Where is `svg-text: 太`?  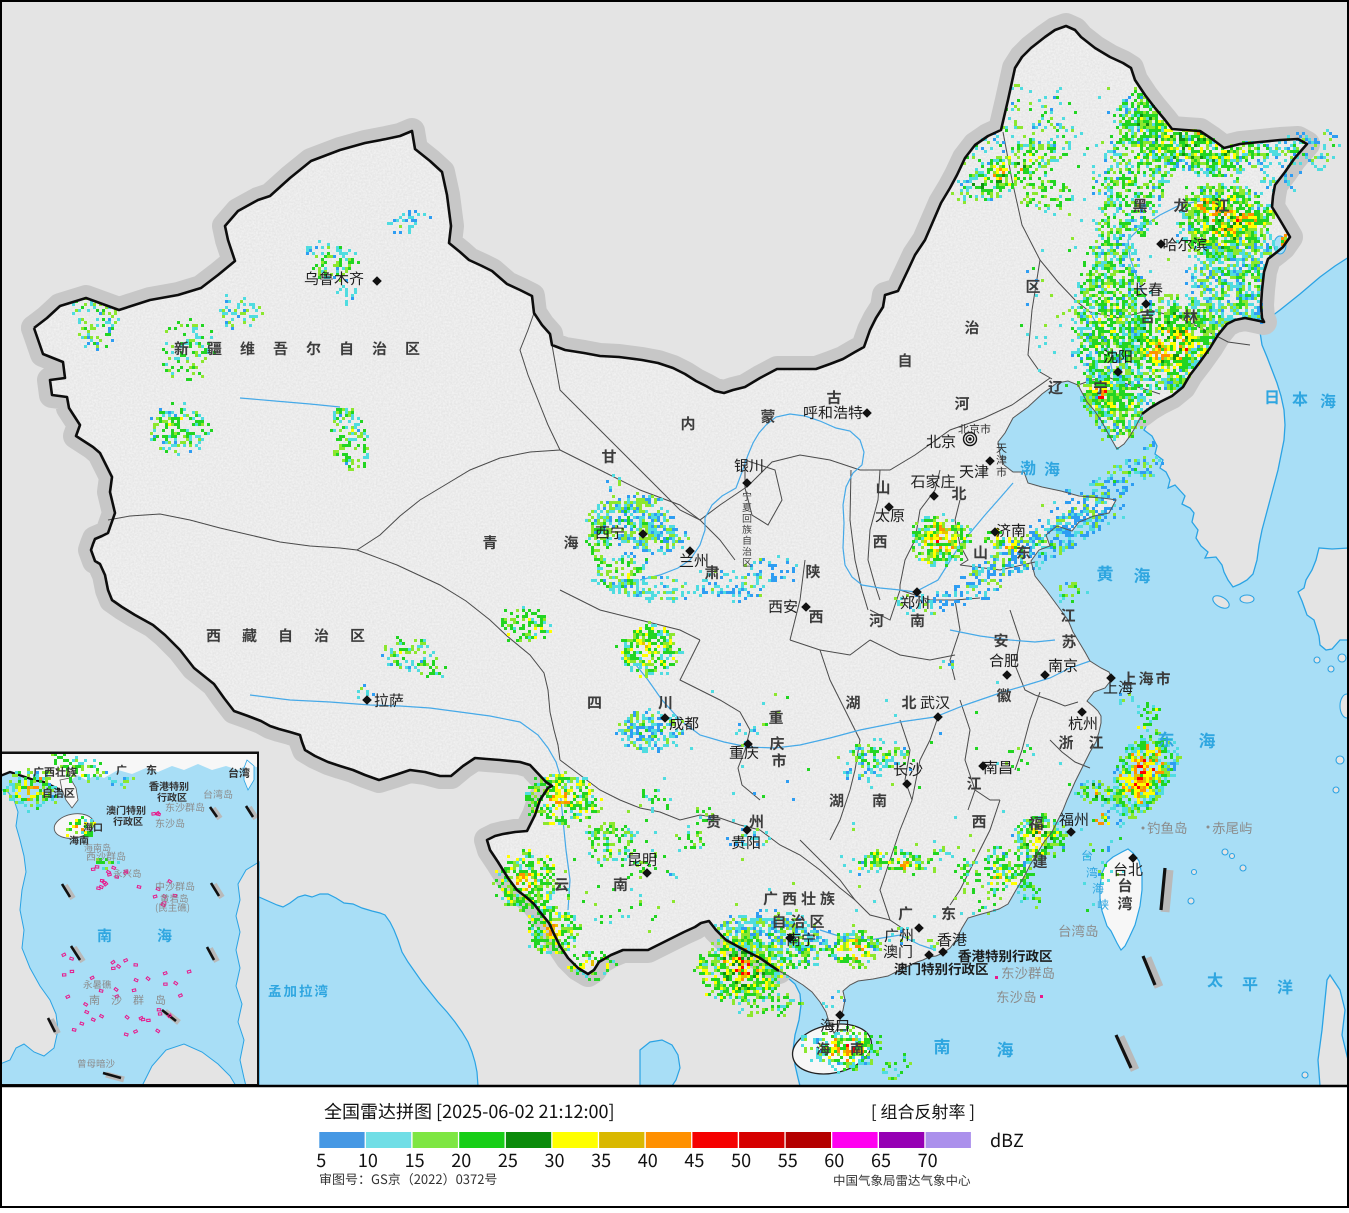 svg-text: 太 is located at coordinates (1215, 979).